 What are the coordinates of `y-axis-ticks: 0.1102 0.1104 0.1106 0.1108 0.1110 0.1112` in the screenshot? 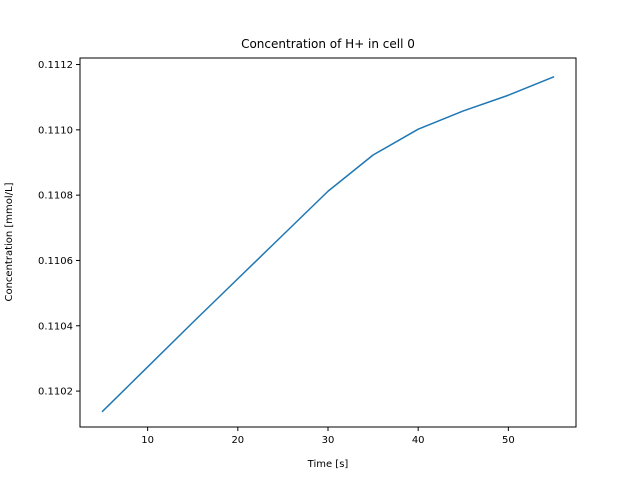 It's located at (59, 229).